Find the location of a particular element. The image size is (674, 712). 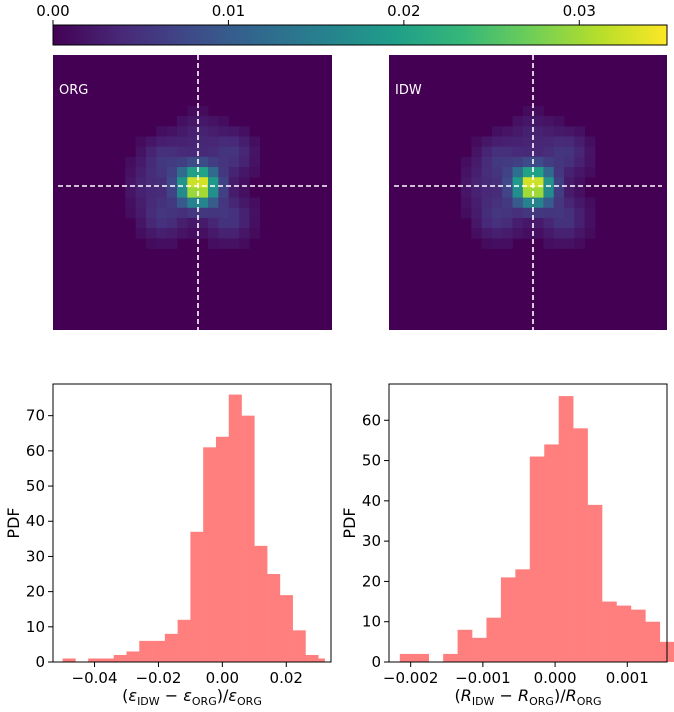

heatmap-org-cells is located at coordinates (193, 177).